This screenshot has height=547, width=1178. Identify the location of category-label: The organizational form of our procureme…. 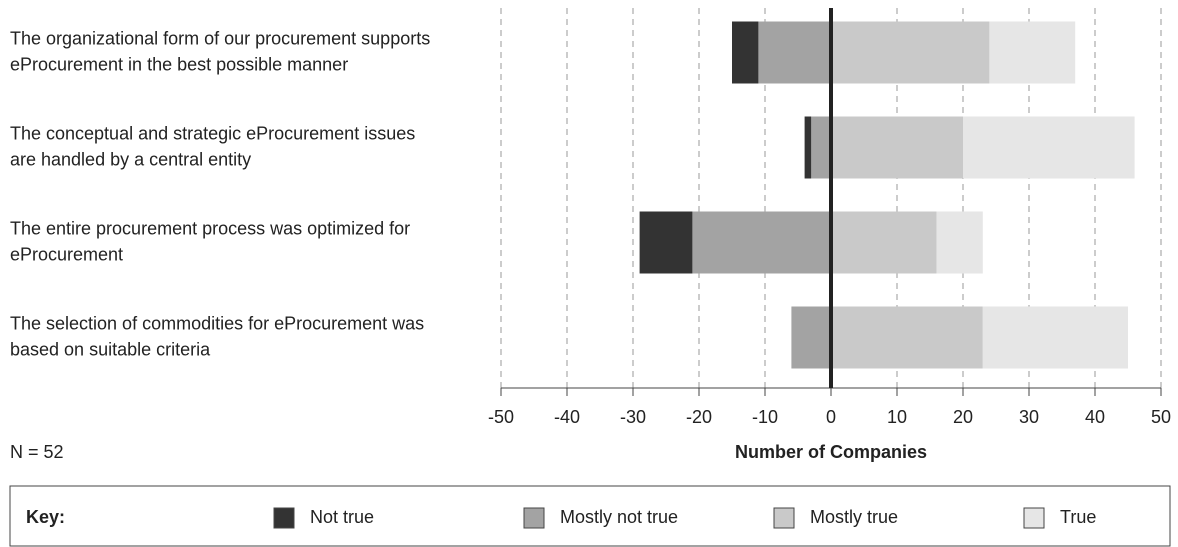
(220, 38).